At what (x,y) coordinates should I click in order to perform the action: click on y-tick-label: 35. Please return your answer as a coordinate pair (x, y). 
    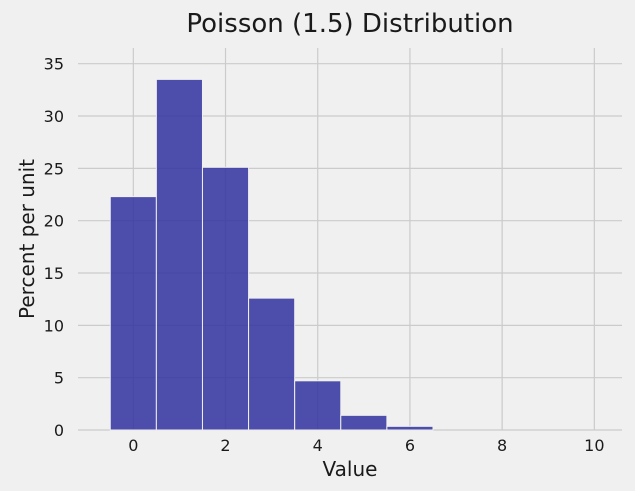
    Looking at the image, I should click on (54, 64).